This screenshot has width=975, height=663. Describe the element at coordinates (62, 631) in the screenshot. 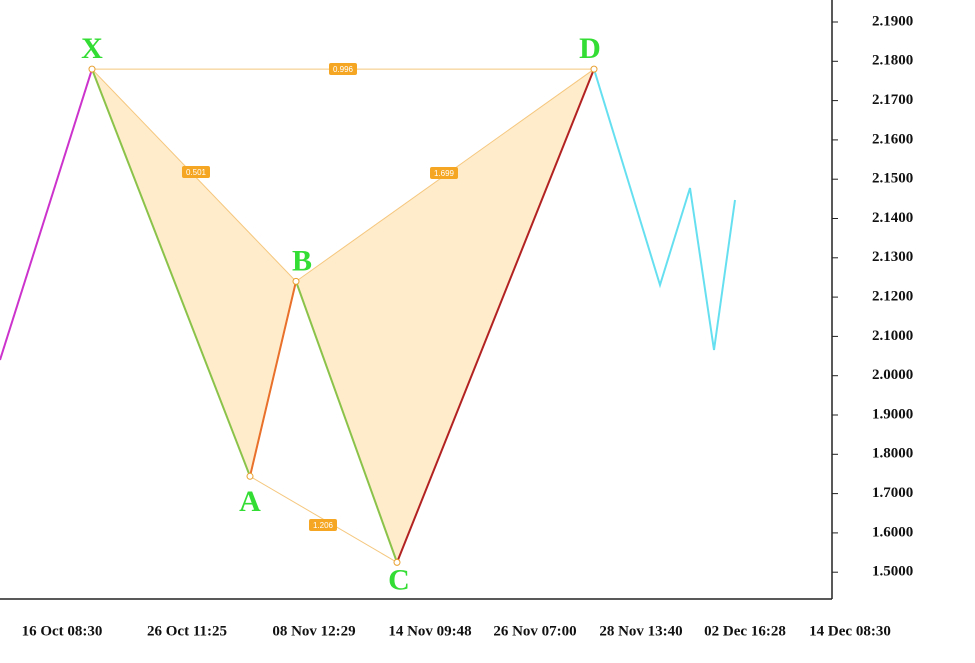

I see `x-tick-label: 16 Oct 08:30` at that location.